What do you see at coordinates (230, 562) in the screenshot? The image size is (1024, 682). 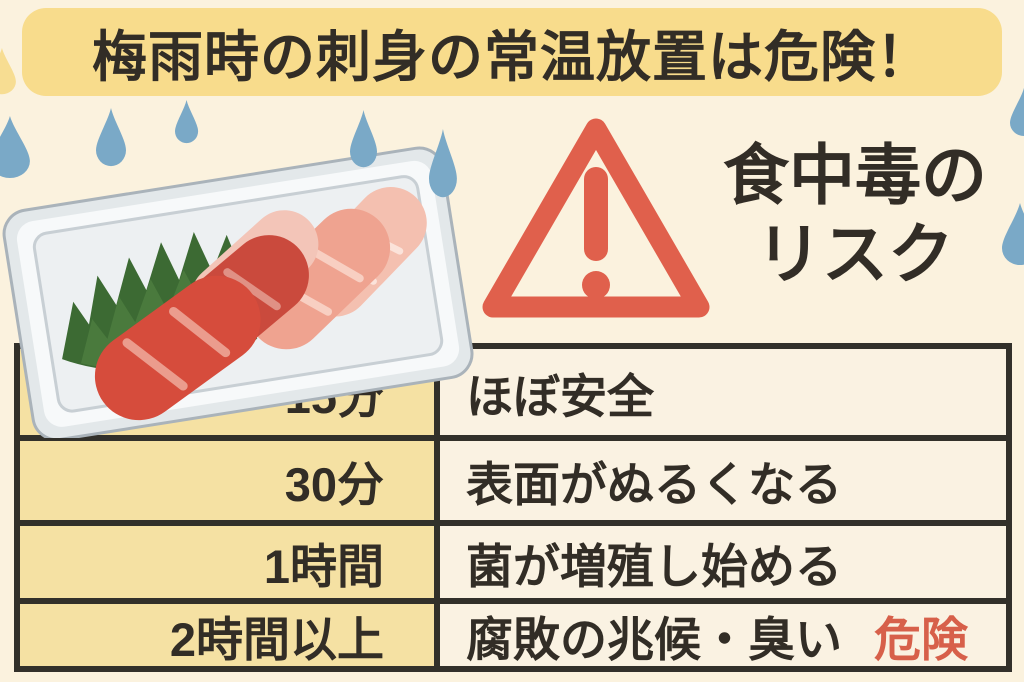 I see `time-cell: 1時間` at bounding box center [230, 562].